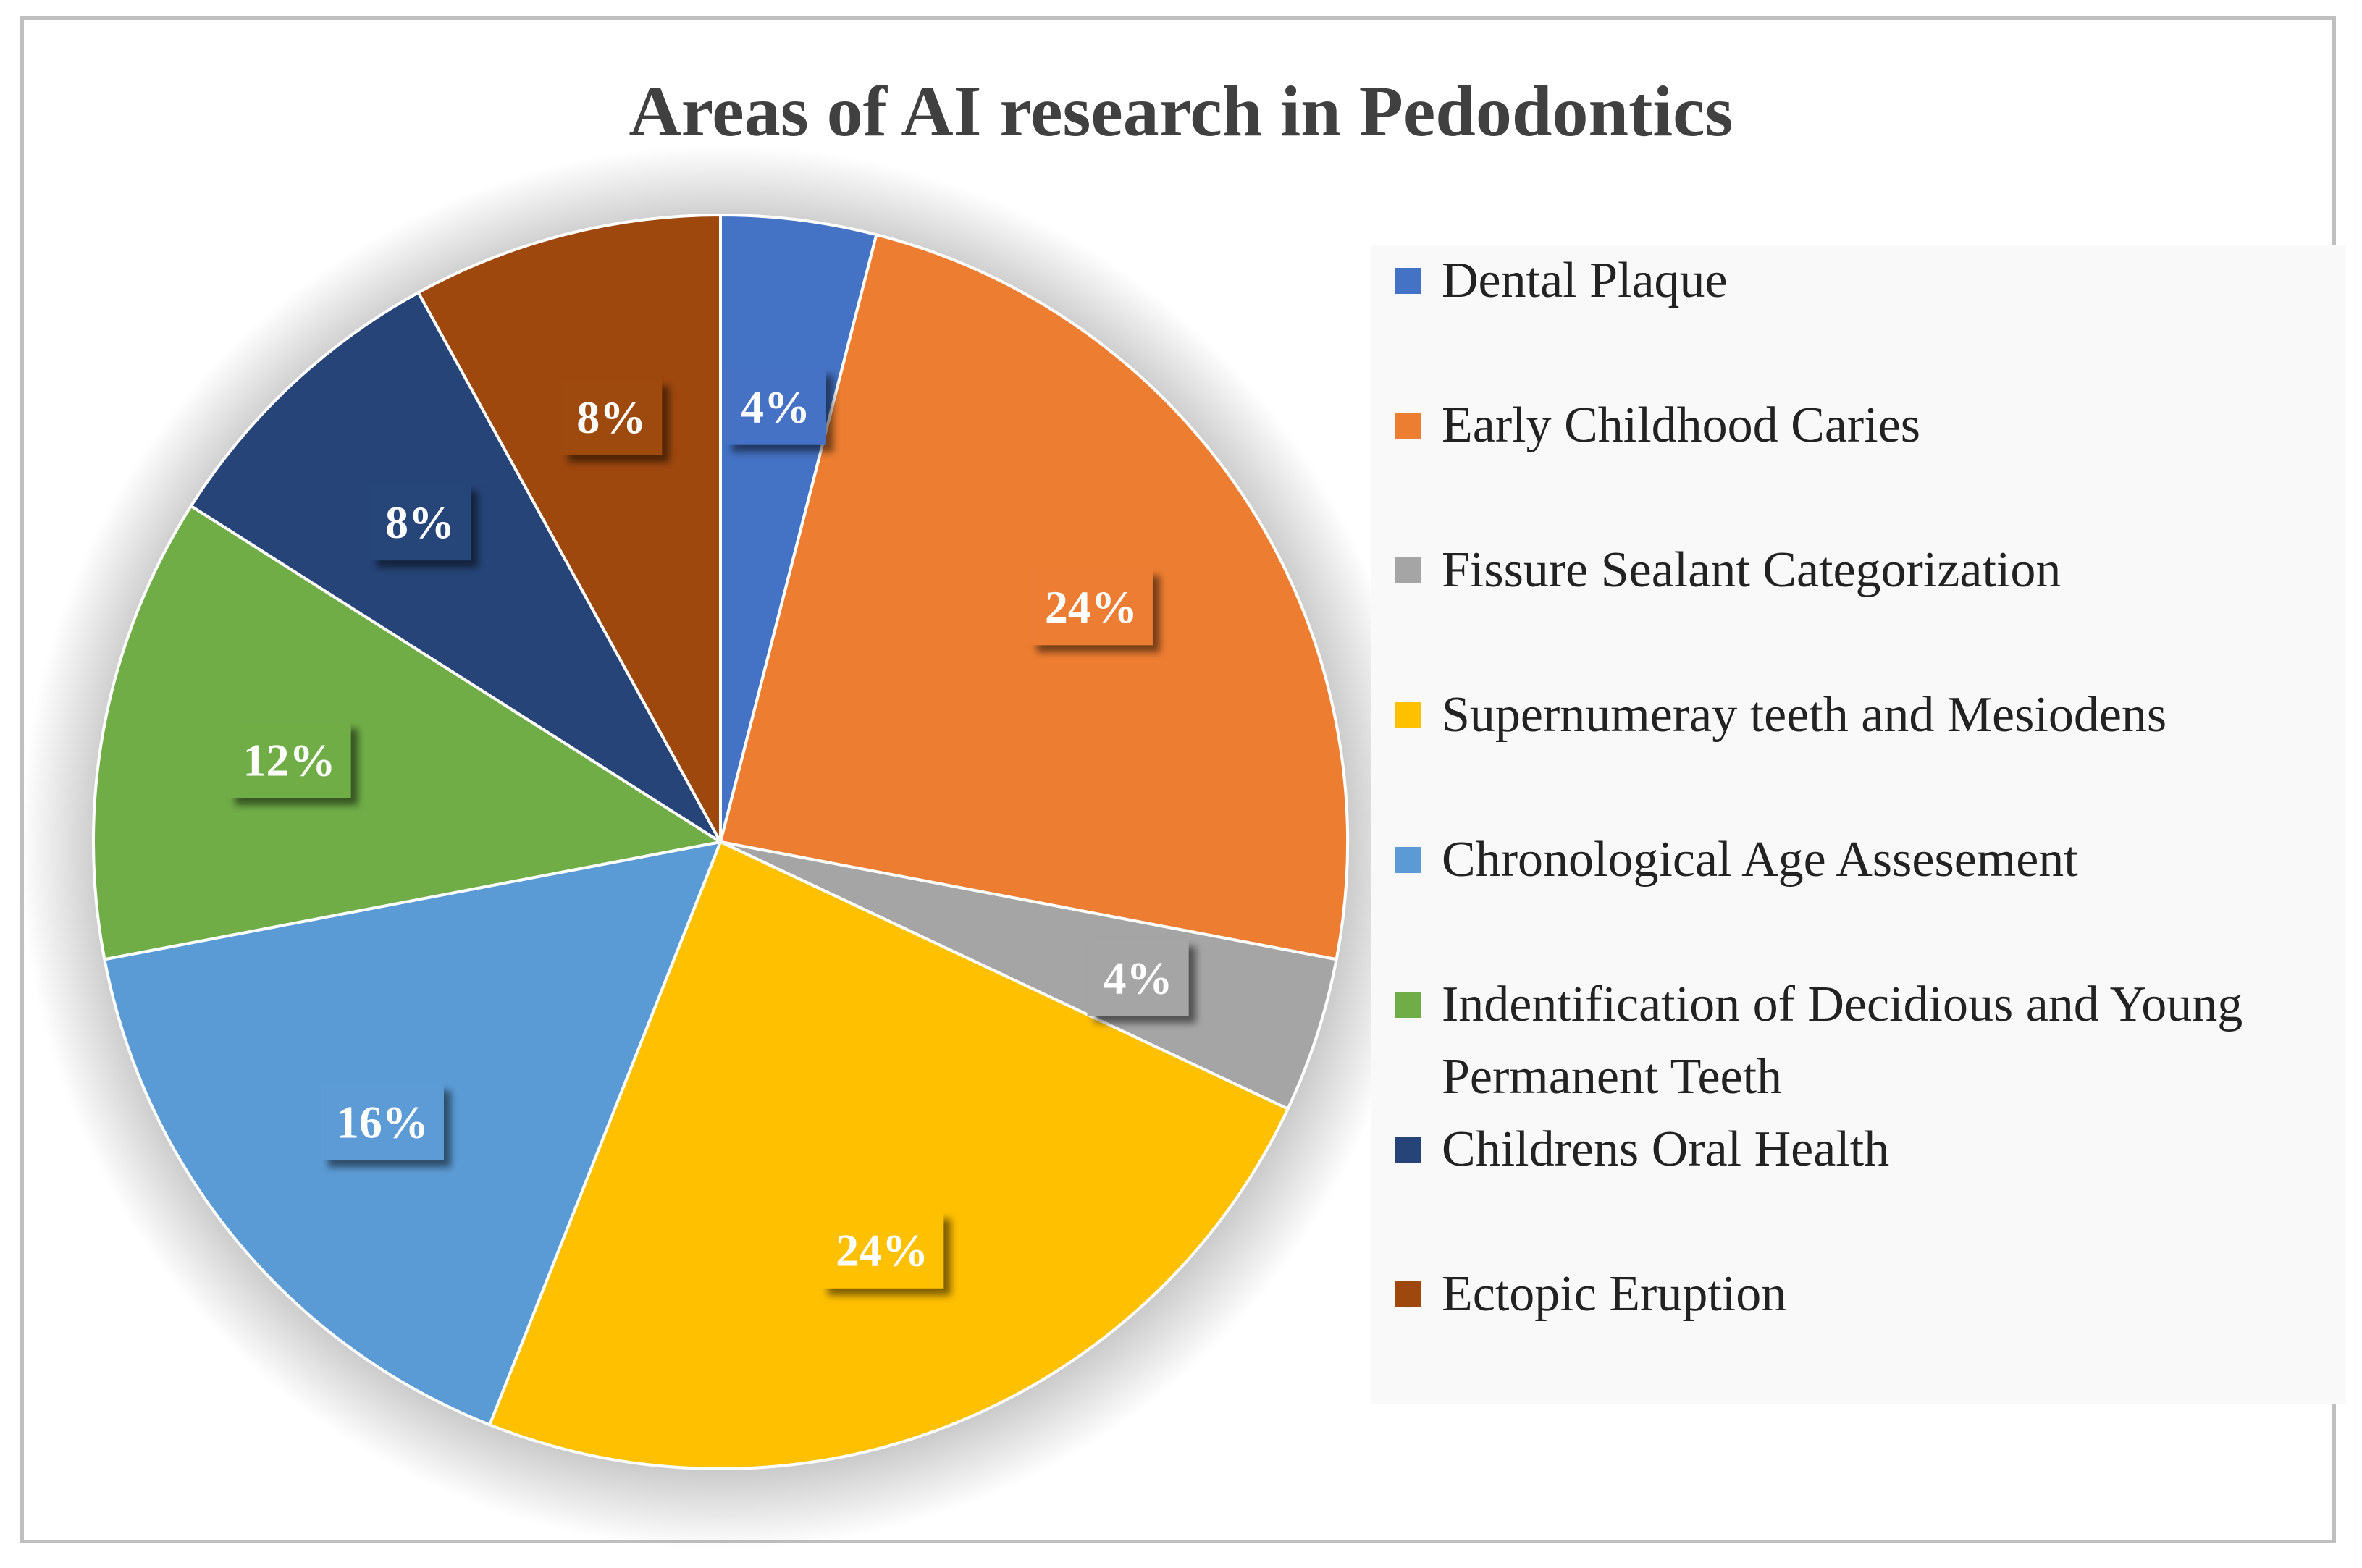  I want to click on legend-item-chronological-age-assesement: Chronological Age Assesement, so click(1863, 860).